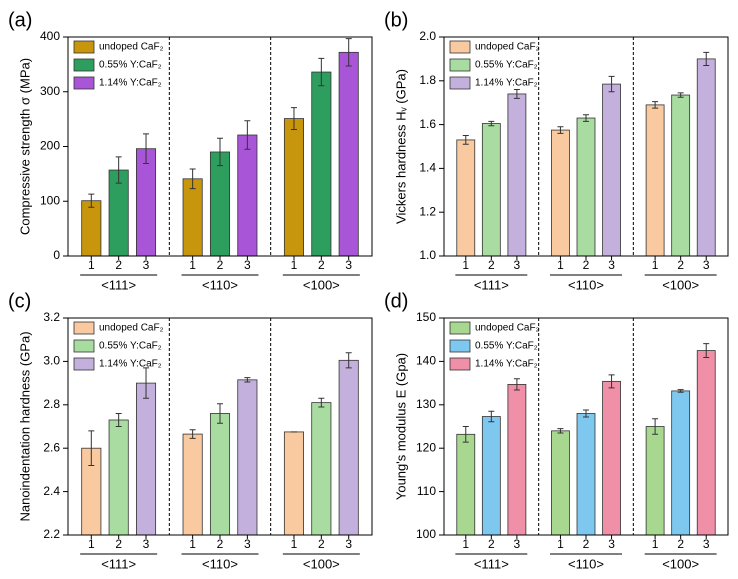 The width and height of the screenshot is (738, 579). What do you see at coordinates (50, 146) in the screenshot?
I see `y-tick-label: 200` at bounding box center [50, 146].